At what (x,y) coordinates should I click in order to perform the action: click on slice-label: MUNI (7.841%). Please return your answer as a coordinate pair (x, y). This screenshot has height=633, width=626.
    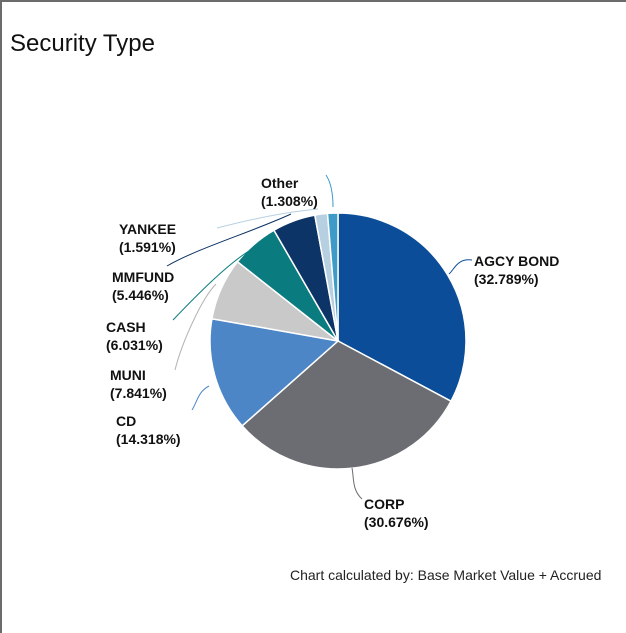
    Looking at the image, I should click on (138, 384).